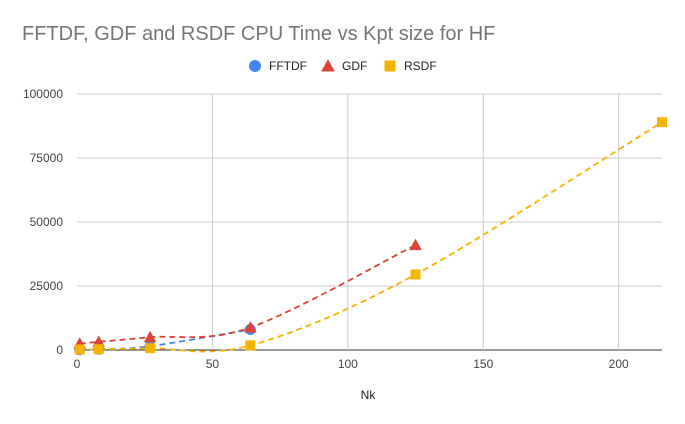 The width and height of the screenshot is (685, 424). Describe the element at coordinates (420, 66) in the screenshot. I see `legend-label-rsdf: RSDF` at that location.